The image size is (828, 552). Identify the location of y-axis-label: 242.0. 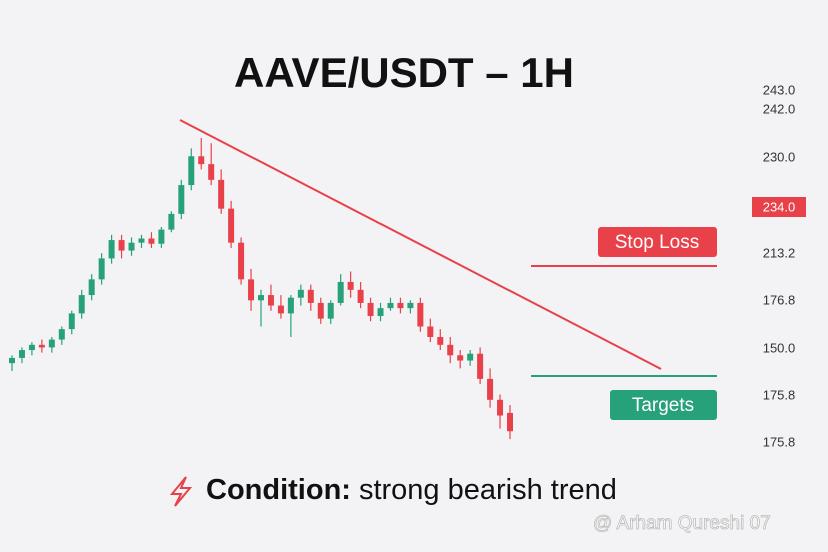
(779, 108).